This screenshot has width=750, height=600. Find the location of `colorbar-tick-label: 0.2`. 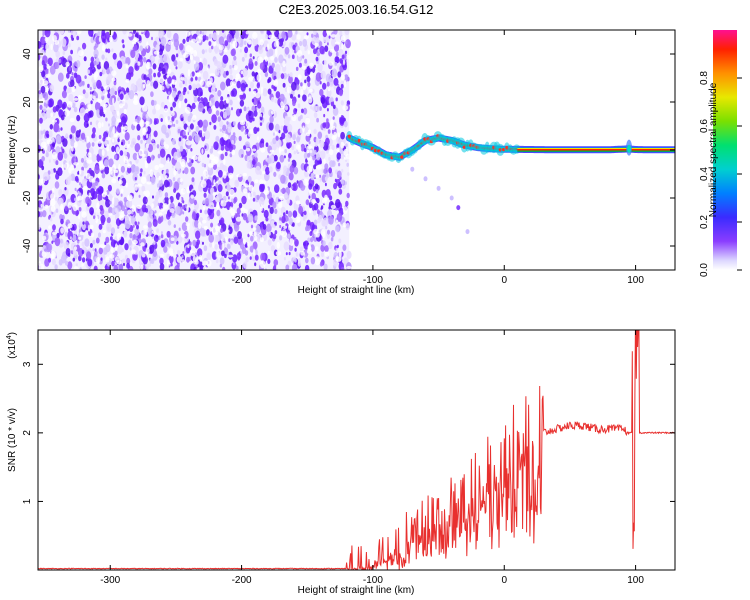

colorbar-tick-label: 0.2 is located at coordinates (704, 222).